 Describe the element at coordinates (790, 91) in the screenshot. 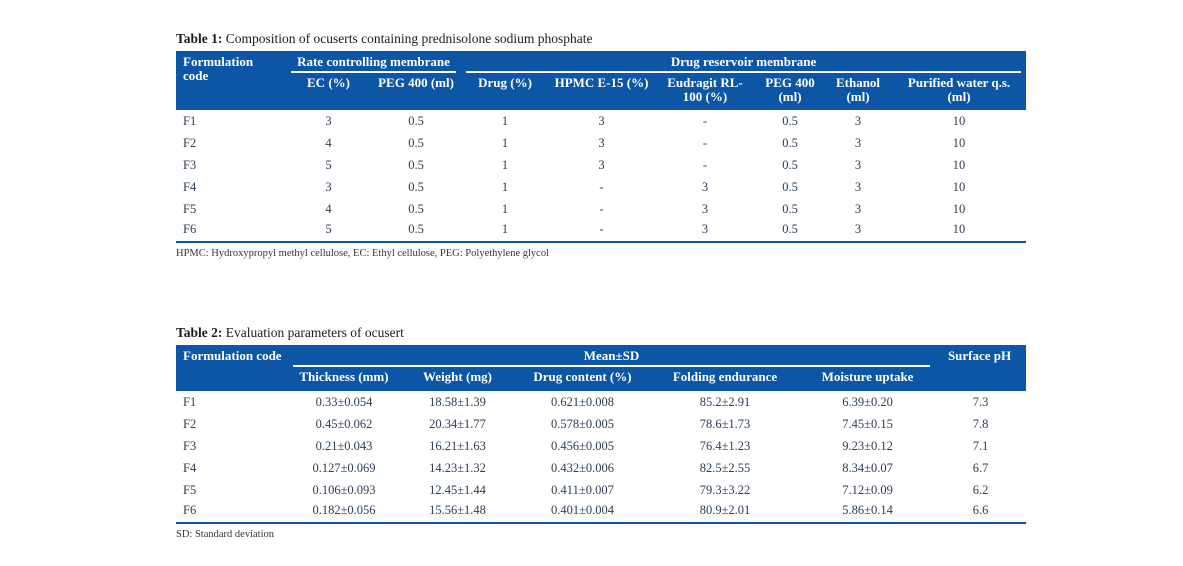

I see `table1-col-peg400-drm: PEG 400 (ml)` at that location.